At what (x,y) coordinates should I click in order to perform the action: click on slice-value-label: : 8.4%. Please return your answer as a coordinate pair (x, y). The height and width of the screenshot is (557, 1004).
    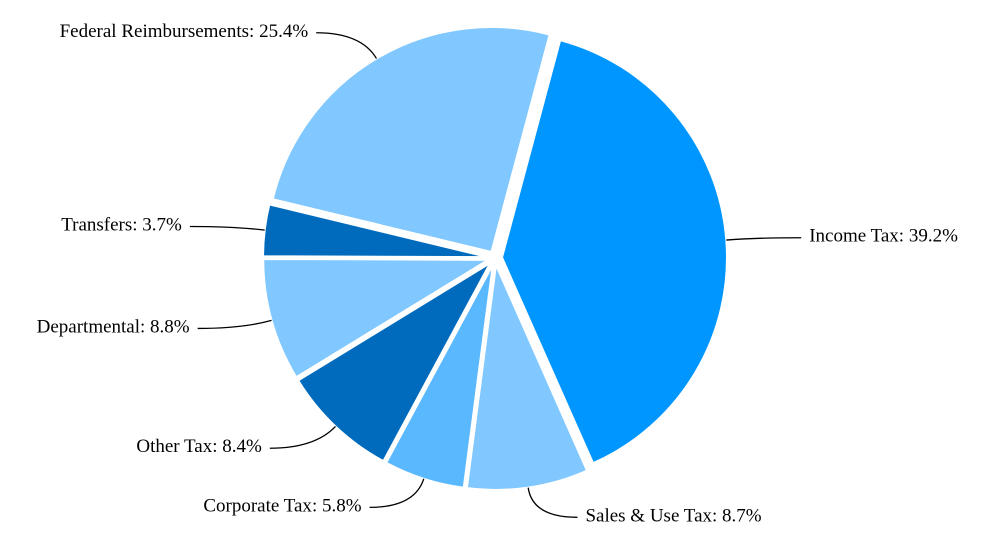
    Looking at the image, I should click on (237, 447).